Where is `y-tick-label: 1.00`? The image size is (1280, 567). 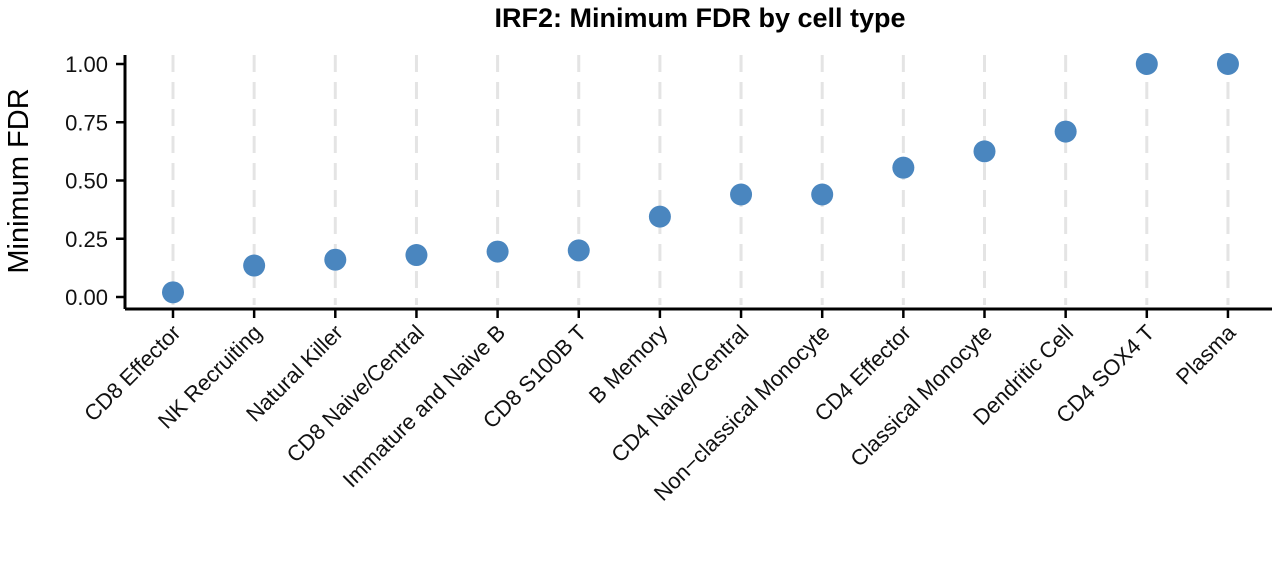
y-tick-label: 1.00 is located at coordinates (86, 64).